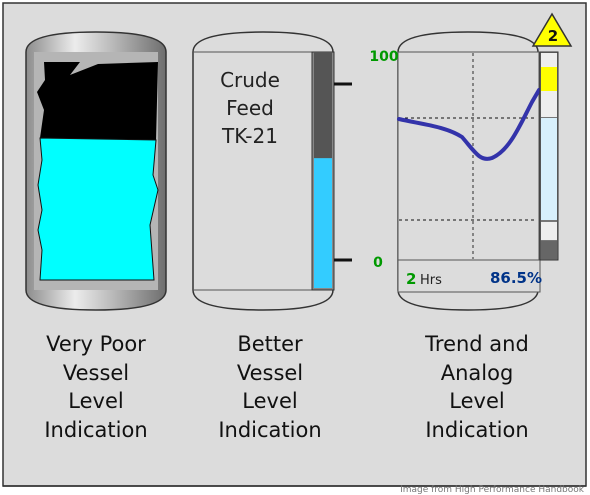  What do you see at coordinates (516, 278) in the screenshot?
I see `analog-value: 86.5%` at bounding box center [516, 278].